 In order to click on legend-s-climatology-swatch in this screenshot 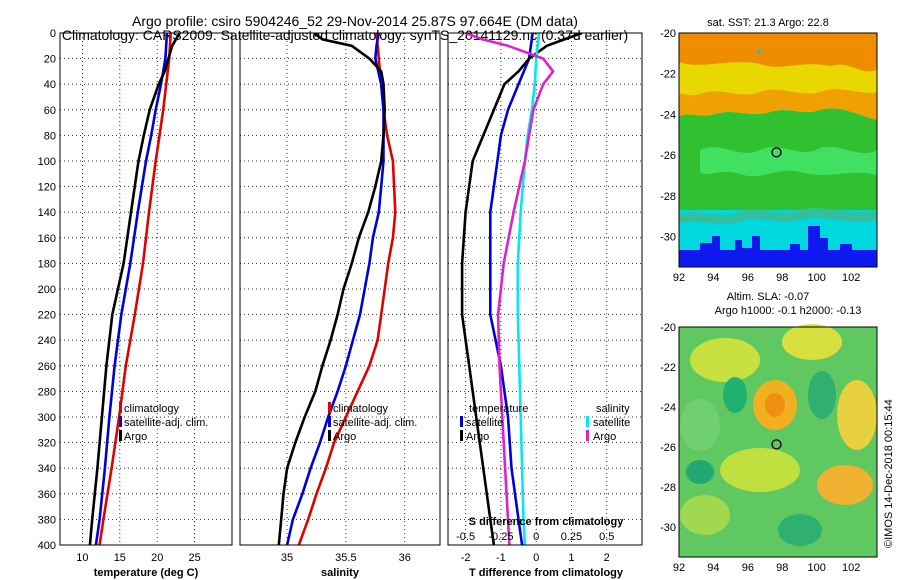, I will do `click(329, 407)`.